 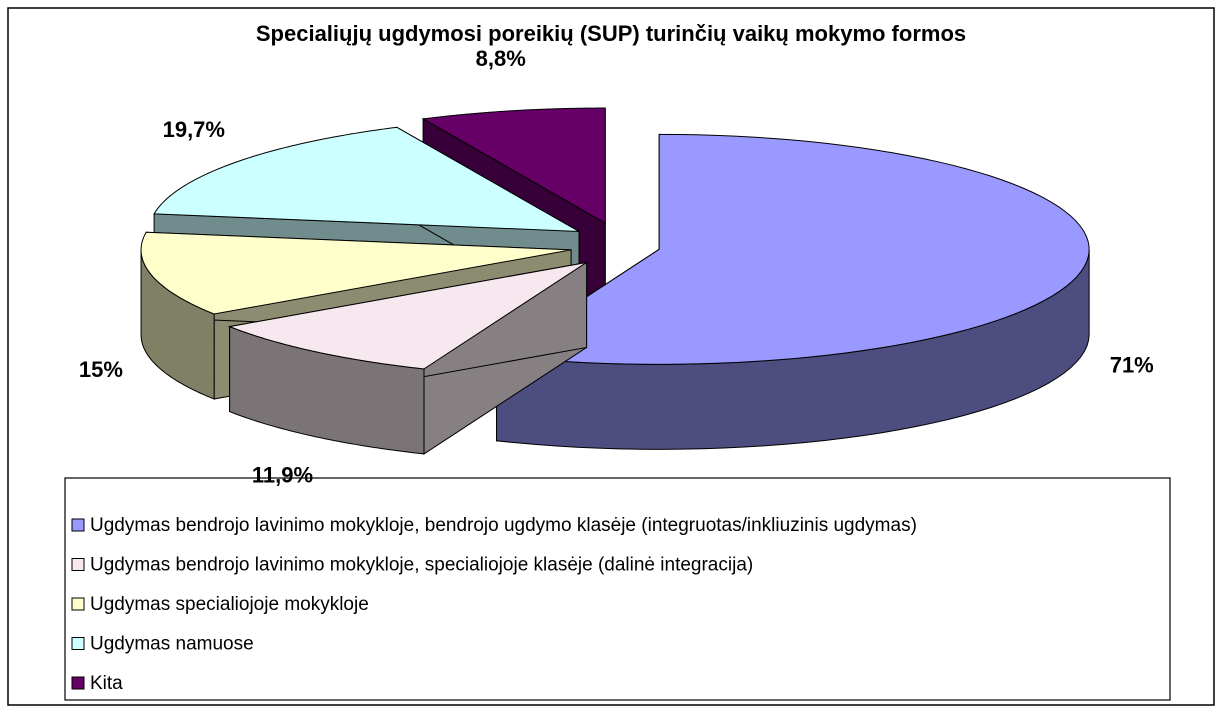 What do you see at coordinates (194, 129) in the screenshot?
I see `data-label: 19,7%` at bounding box center [194, 129].